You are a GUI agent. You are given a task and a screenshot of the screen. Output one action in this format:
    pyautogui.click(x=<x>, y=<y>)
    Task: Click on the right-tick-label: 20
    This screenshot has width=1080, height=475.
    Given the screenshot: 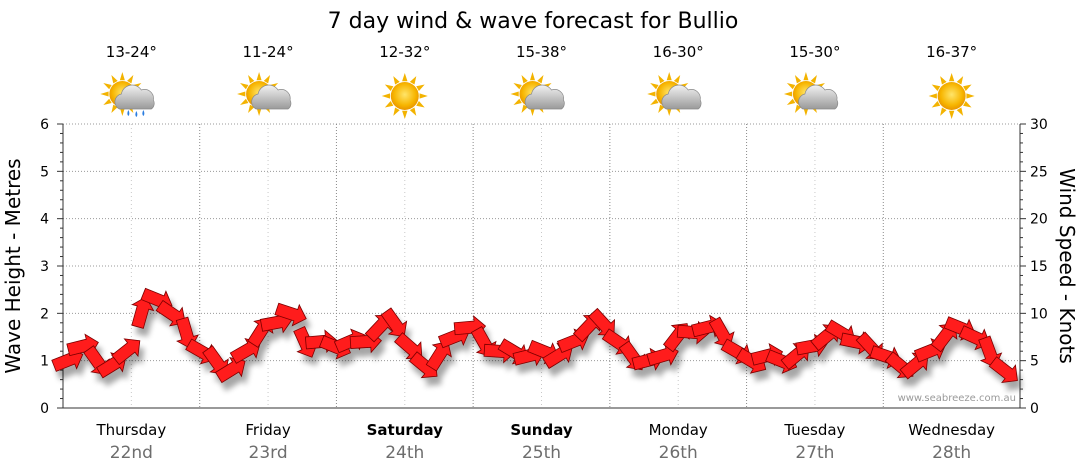 What is the action you would take?
    pyautogui.click(x=1039, y=220)
    